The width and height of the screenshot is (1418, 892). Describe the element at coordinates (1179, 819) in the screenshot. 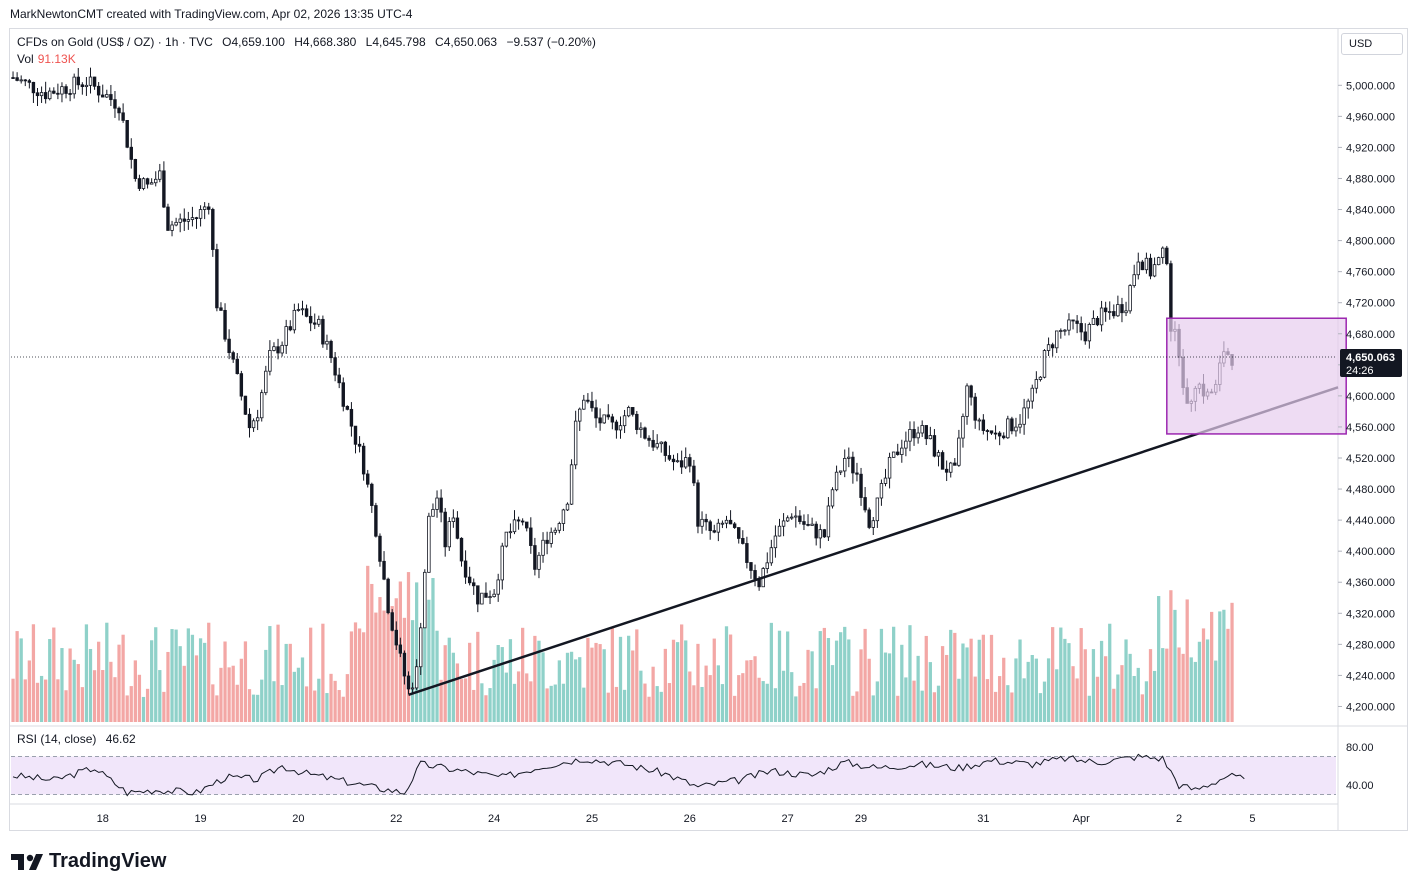

I see `time-tick-label: 2` at that location.